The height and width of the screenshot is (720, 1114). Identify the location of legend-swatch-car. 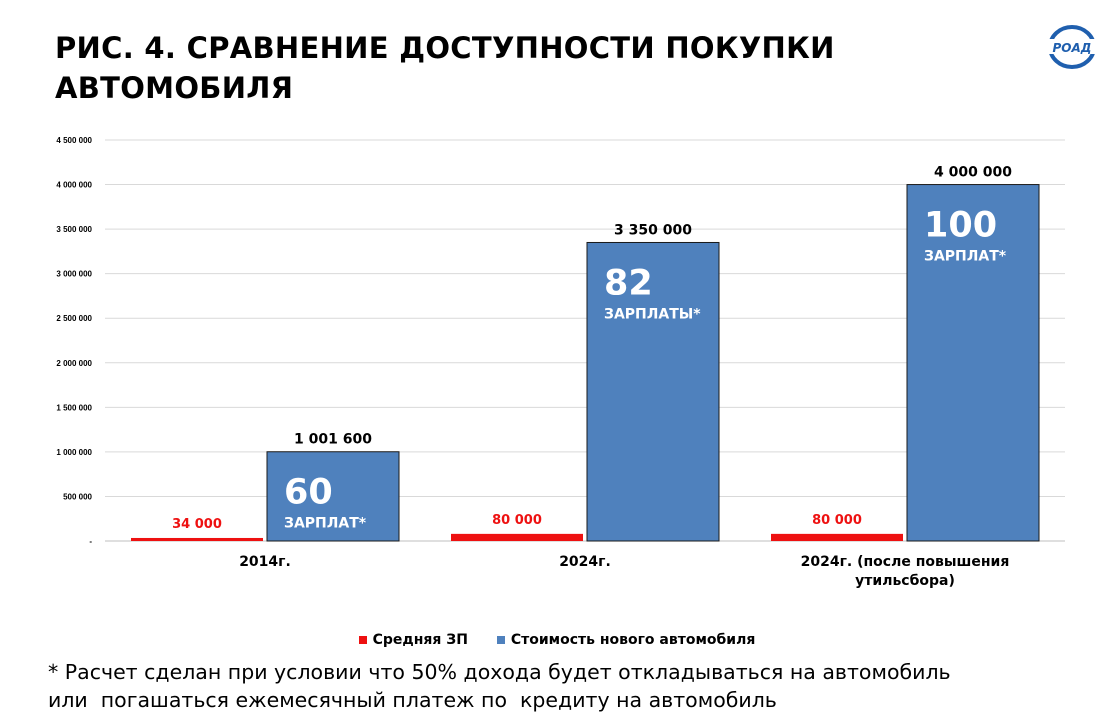
(500, 640).